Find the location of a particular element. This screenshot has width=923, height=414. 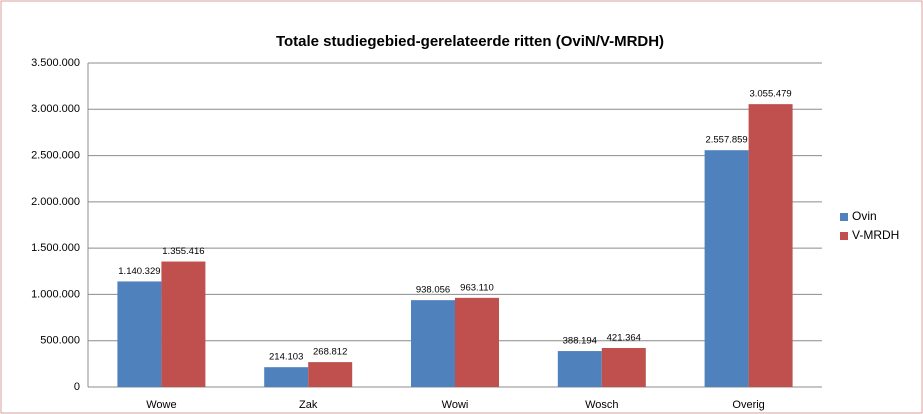

value-label: 421.364 is located at coordinates (624, 338).